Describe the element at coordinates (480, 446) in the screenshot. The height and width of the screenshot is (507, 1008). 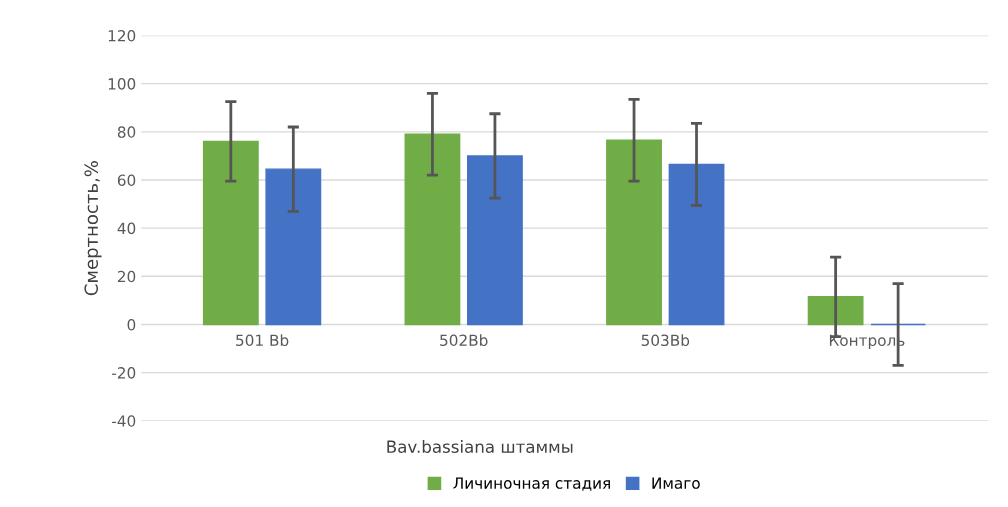
I see `x-axis-title: Bav.bassiana штаммы` at that location.